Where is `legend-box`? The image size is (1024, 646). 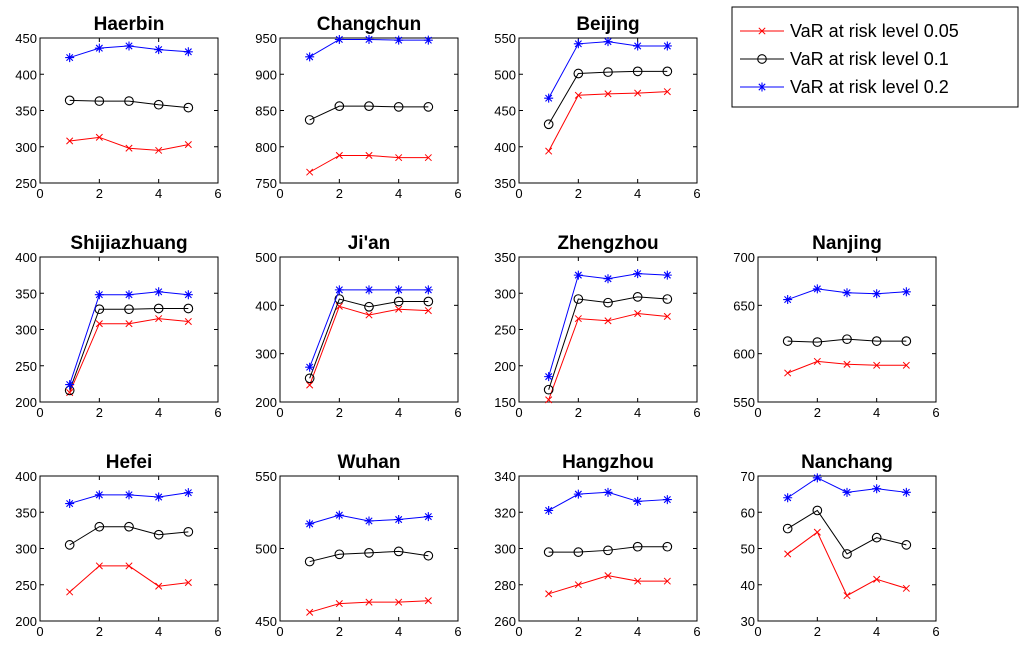 legend-box is located at coordinates (875, 57).